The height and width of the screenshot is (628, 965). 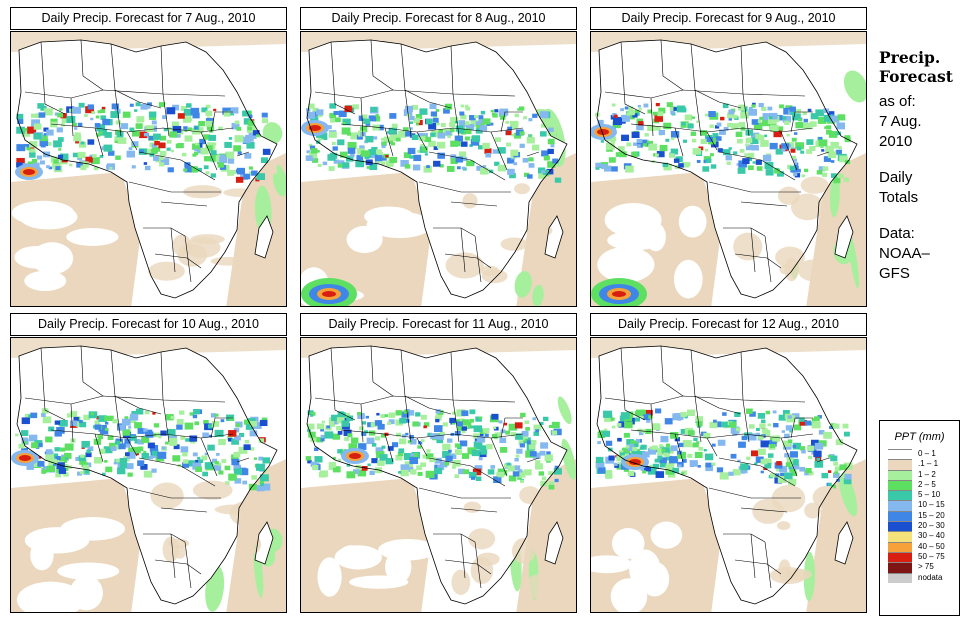 What do you see at coordinates (930, 577) in the screenshot?
I see `legend-label: nodata` at bounding box center [930, 577].